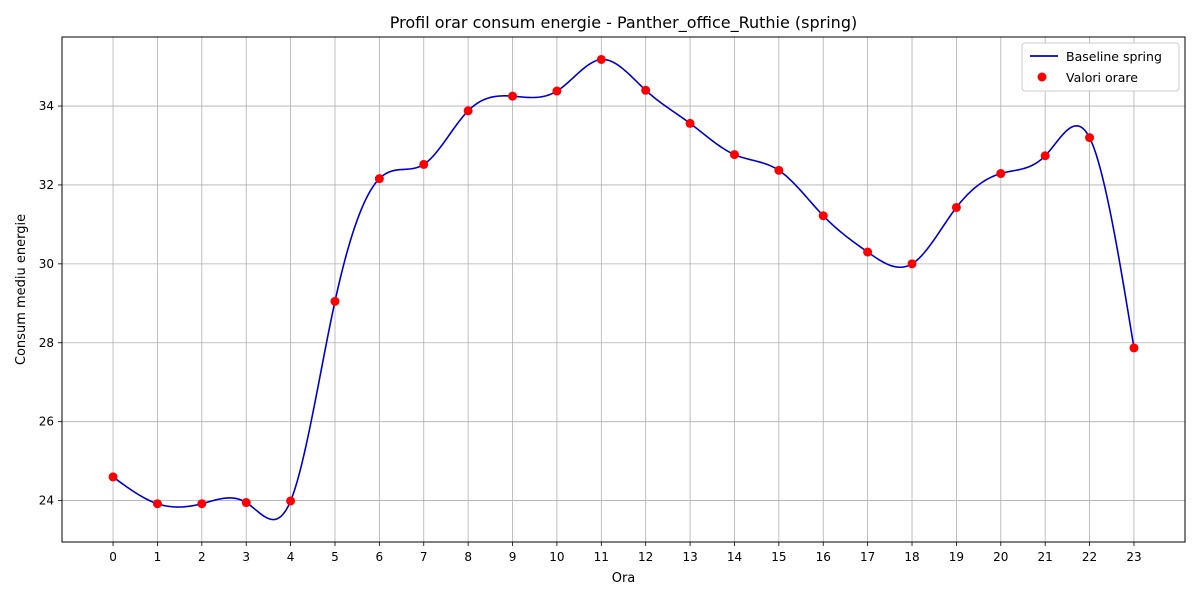 This screenshot has width=1200, height=600. What do you see at coordinates (46, 422) in the screenshot?
I see `y-tick-label: 26` at bounding box center [46, 422].